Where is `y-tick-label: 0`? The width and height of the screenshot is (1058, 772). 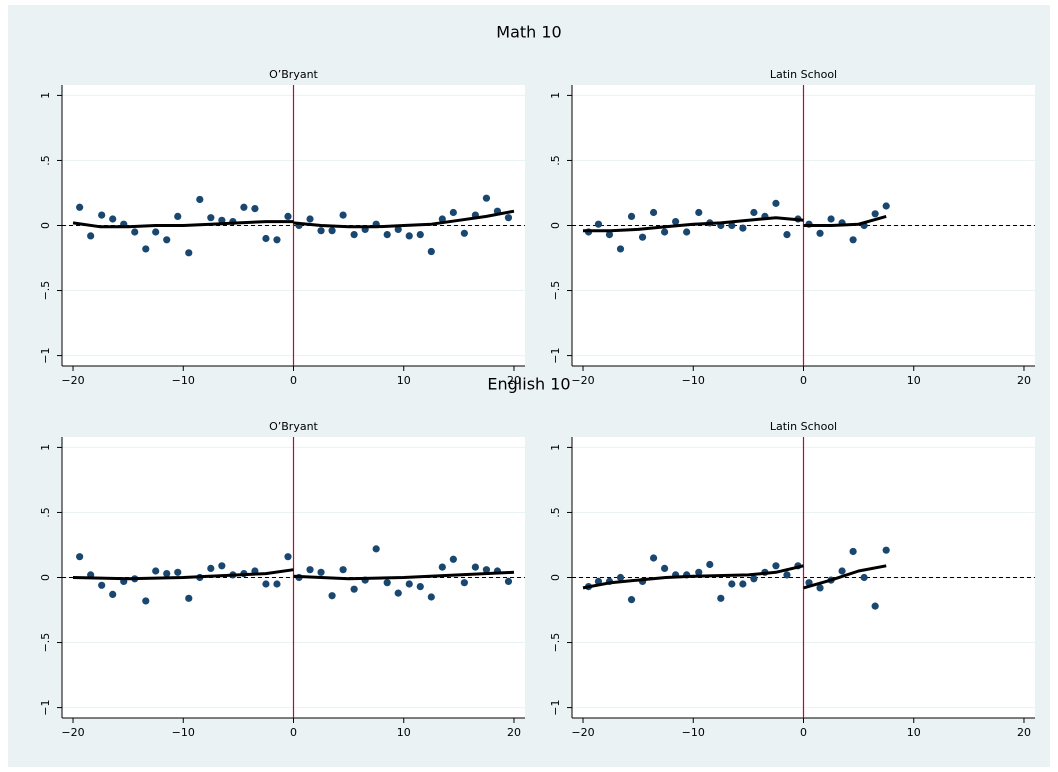 y-tick-label: 0 is located at coordinates (45, 577).